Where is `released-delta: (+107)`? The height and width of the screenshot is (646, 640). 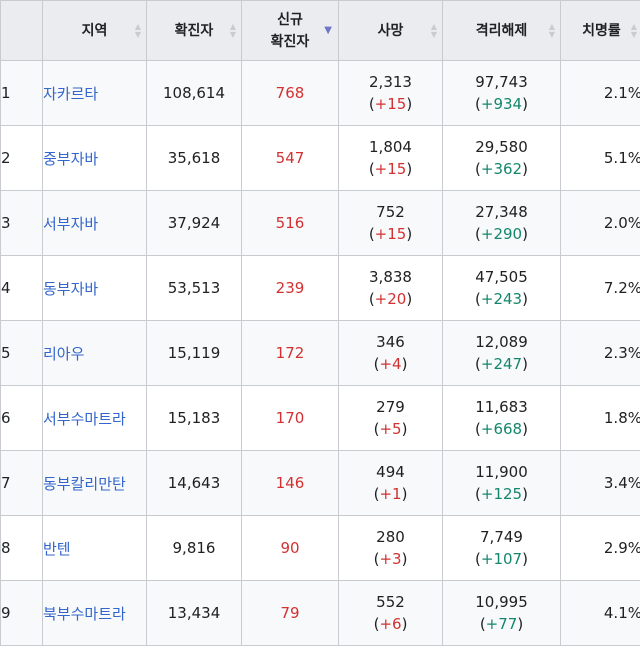 released-delta: (+107) is located at coordinates (501, 559).